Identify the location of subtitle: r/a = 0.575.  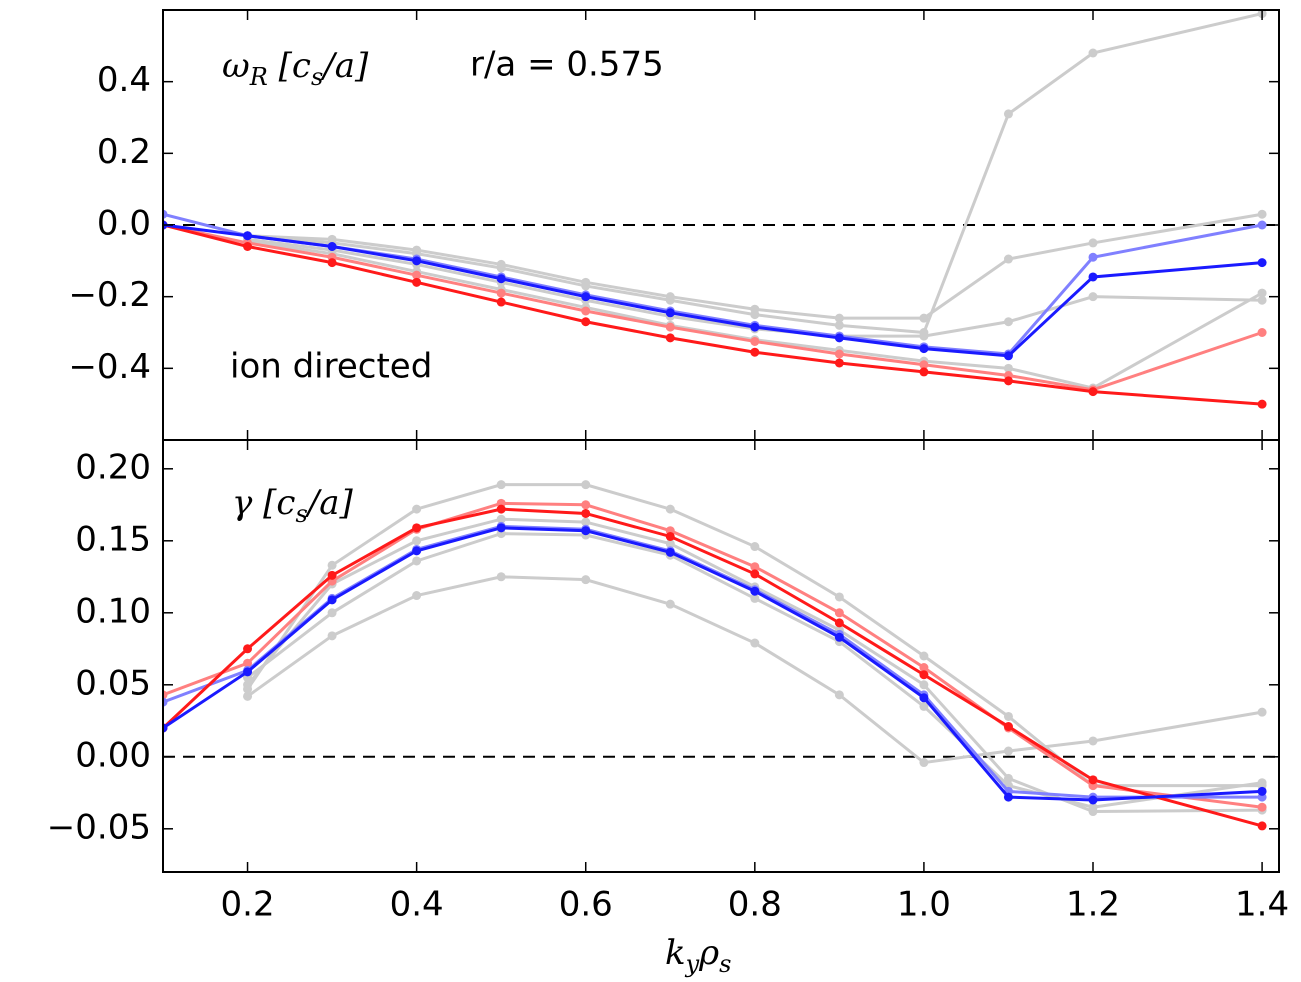
(567, 65).